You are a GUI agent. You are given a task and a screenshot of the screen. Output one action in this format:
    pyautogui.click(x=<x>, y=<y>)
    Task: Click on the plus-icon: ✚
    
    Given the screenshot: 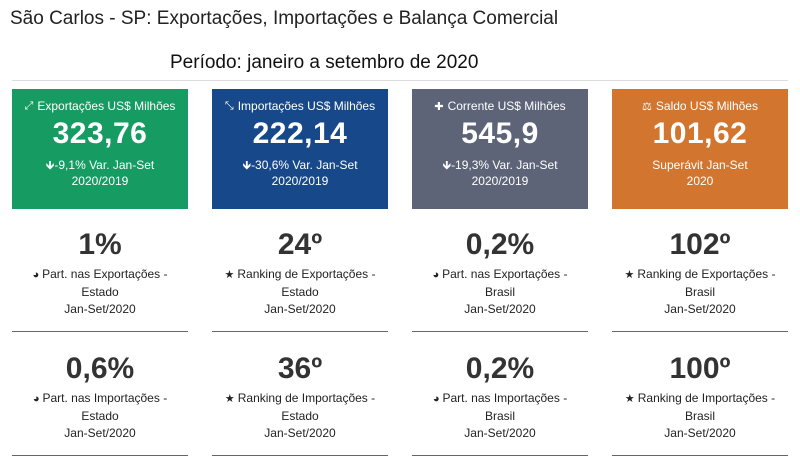 What is the action you would take?
    pyautogui.click(x=439, y=106)
    